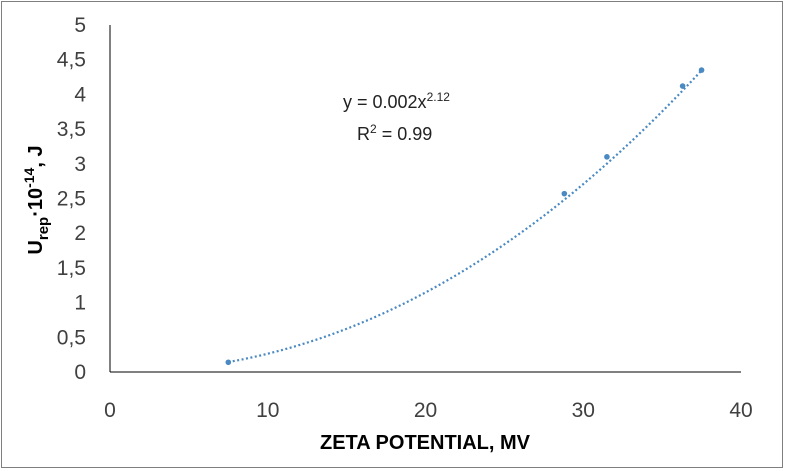 Image resolution: width=786 pixels, height=471 pixels. I want to click on y-tick-label: 2,5, so click(71, 199).